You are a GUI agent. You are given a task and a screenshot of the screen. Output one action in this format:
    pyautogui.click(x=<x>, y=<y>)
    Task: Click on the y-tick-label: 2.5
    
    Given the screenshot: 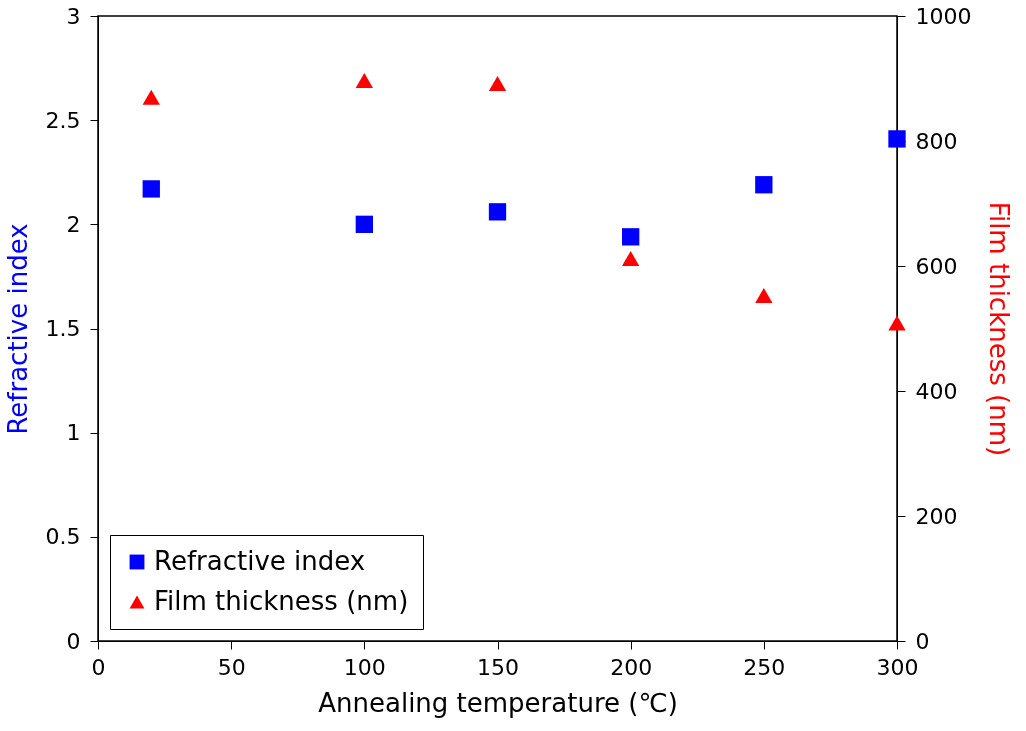 What is the action you would take?
    pyautogui.click(x=63, y=120)
    